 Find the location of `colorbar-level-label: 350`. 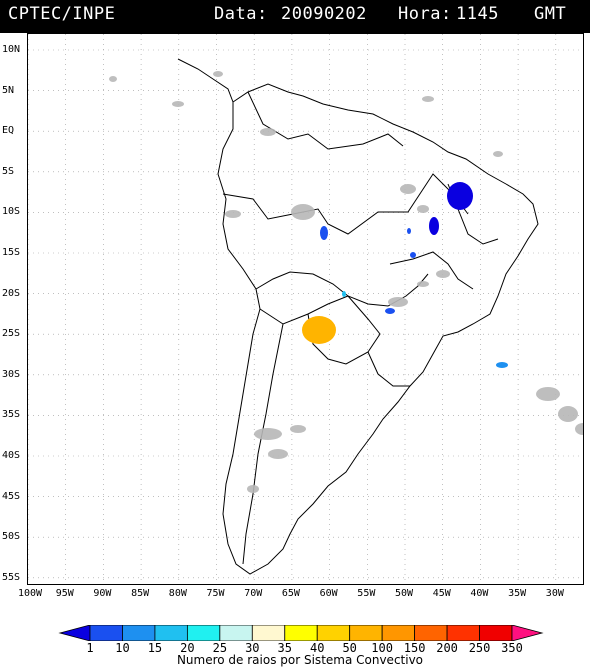

colorbar-level-label: 350 is located at coordinates (512, 648).